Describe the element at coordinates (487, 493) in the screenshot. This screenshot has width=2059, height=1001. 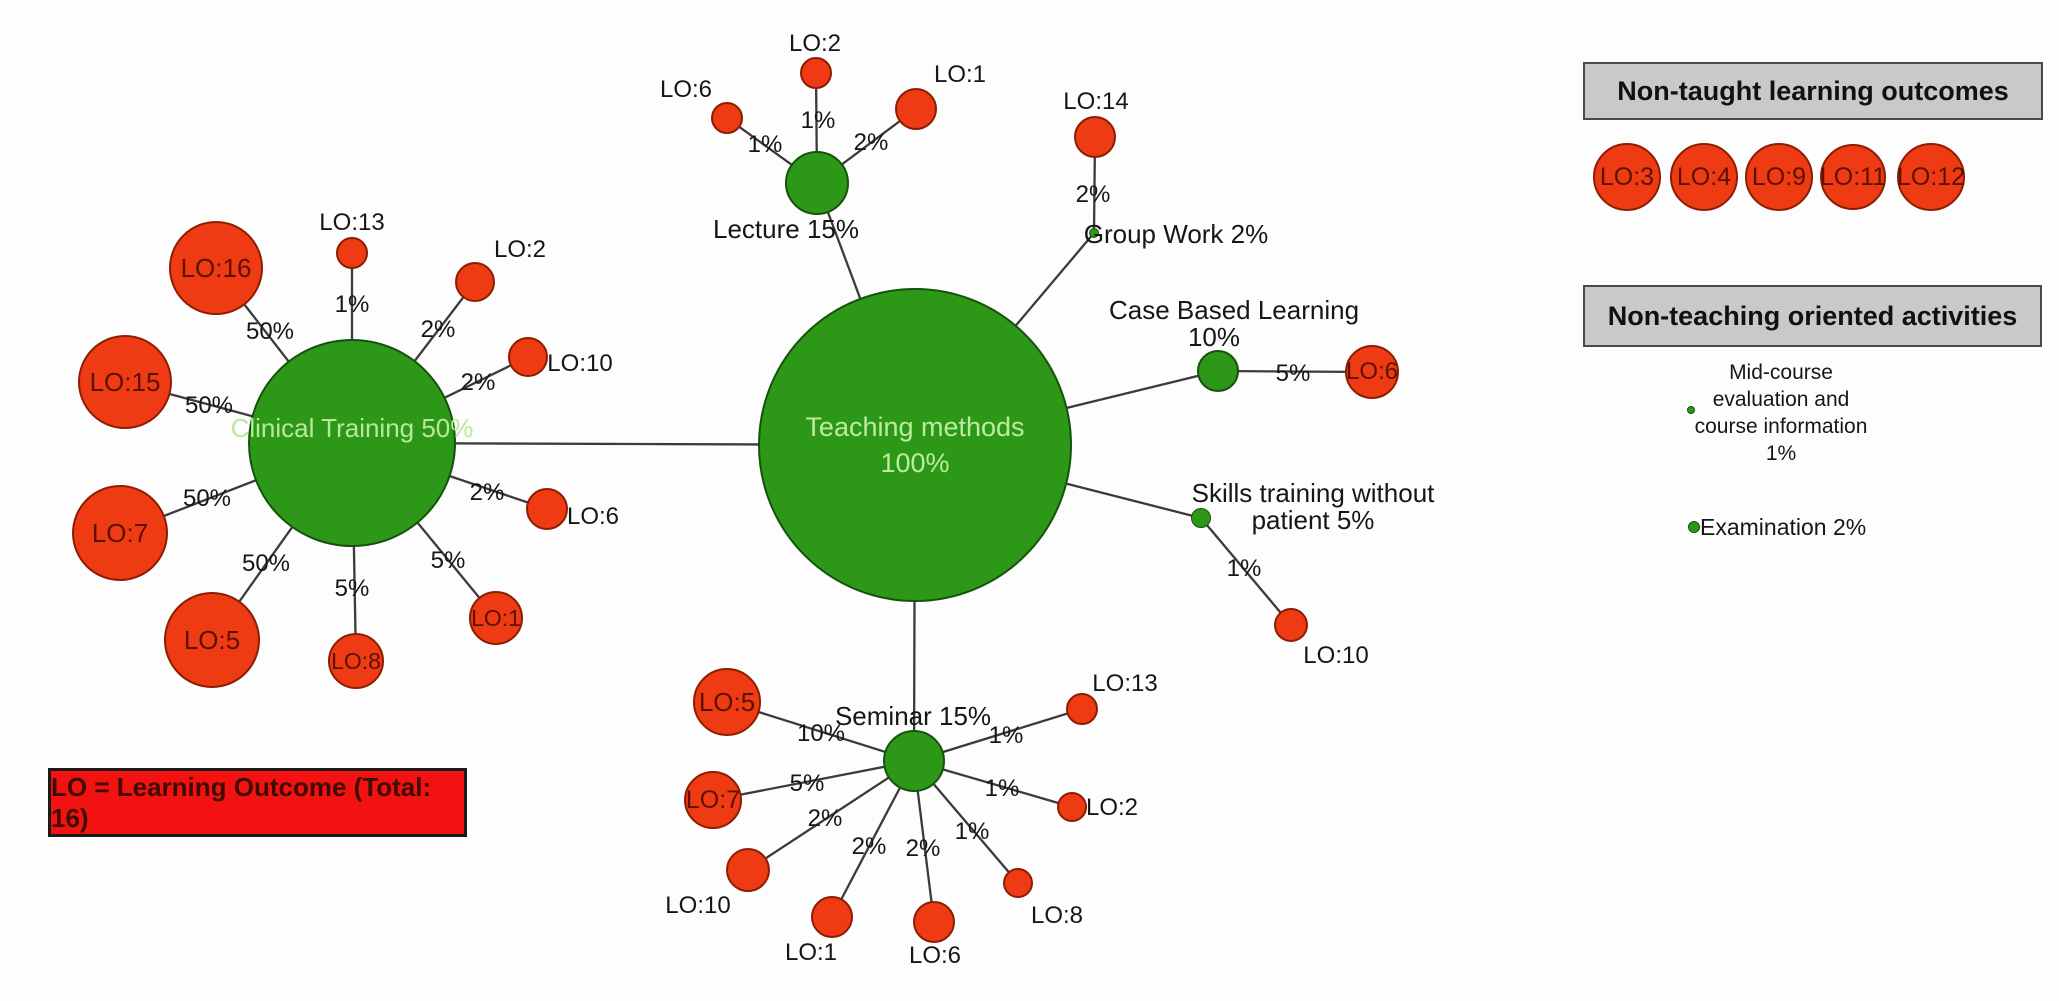
I see `clinical-lo6-pct: 2%` at that location.